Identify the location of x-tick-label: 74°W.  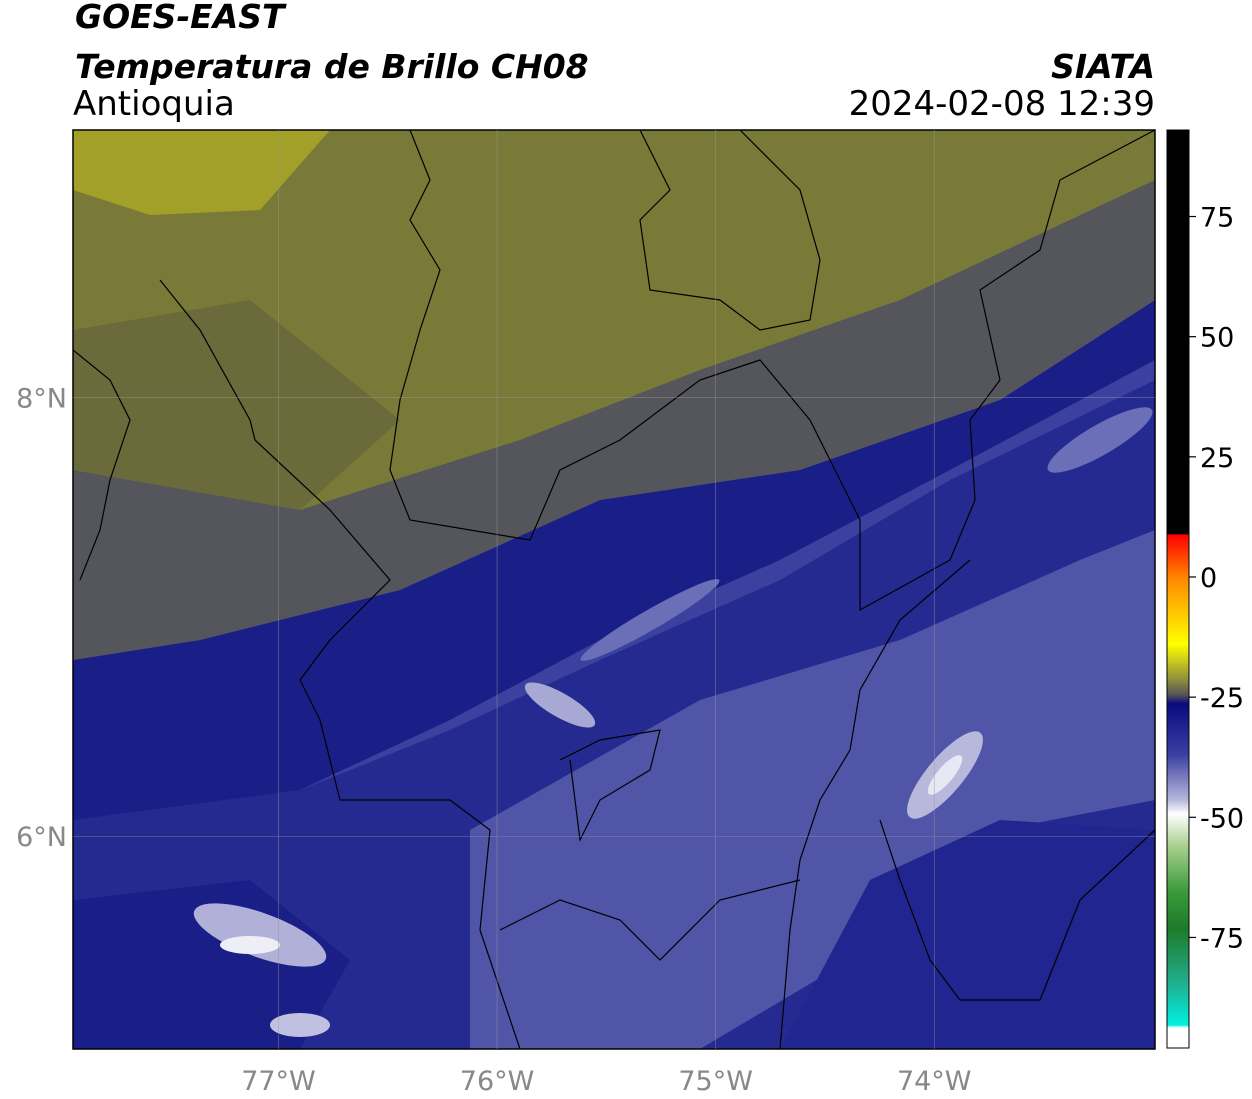
(934, 1081).